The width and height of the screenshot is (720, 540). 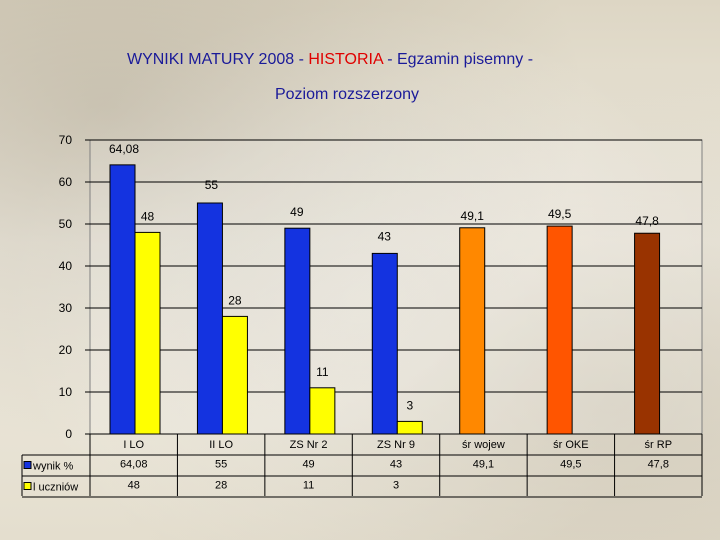 What do you see at coordinates (124, 149) in the screenshot?
I see `value-label-wynik-0: 64,08` at bounding box center [124, 149].